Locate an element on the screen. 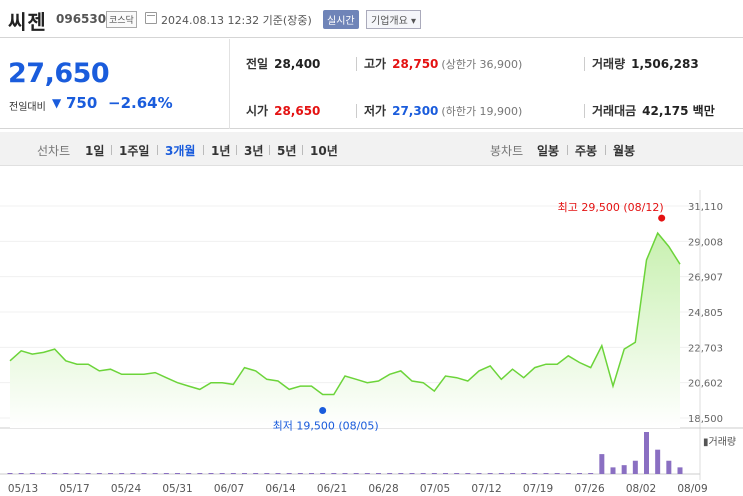 The width and height of the screenshot is (743, 496). company-info-dropdown: 기업개요 ▾ is located at coordinates (393, 19).